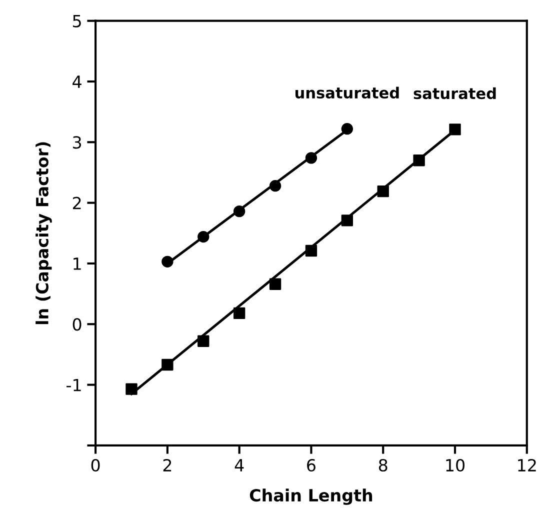  Describe the element at coordinates (455, 93) in the screenshot. I see `text: saturated` at that location.